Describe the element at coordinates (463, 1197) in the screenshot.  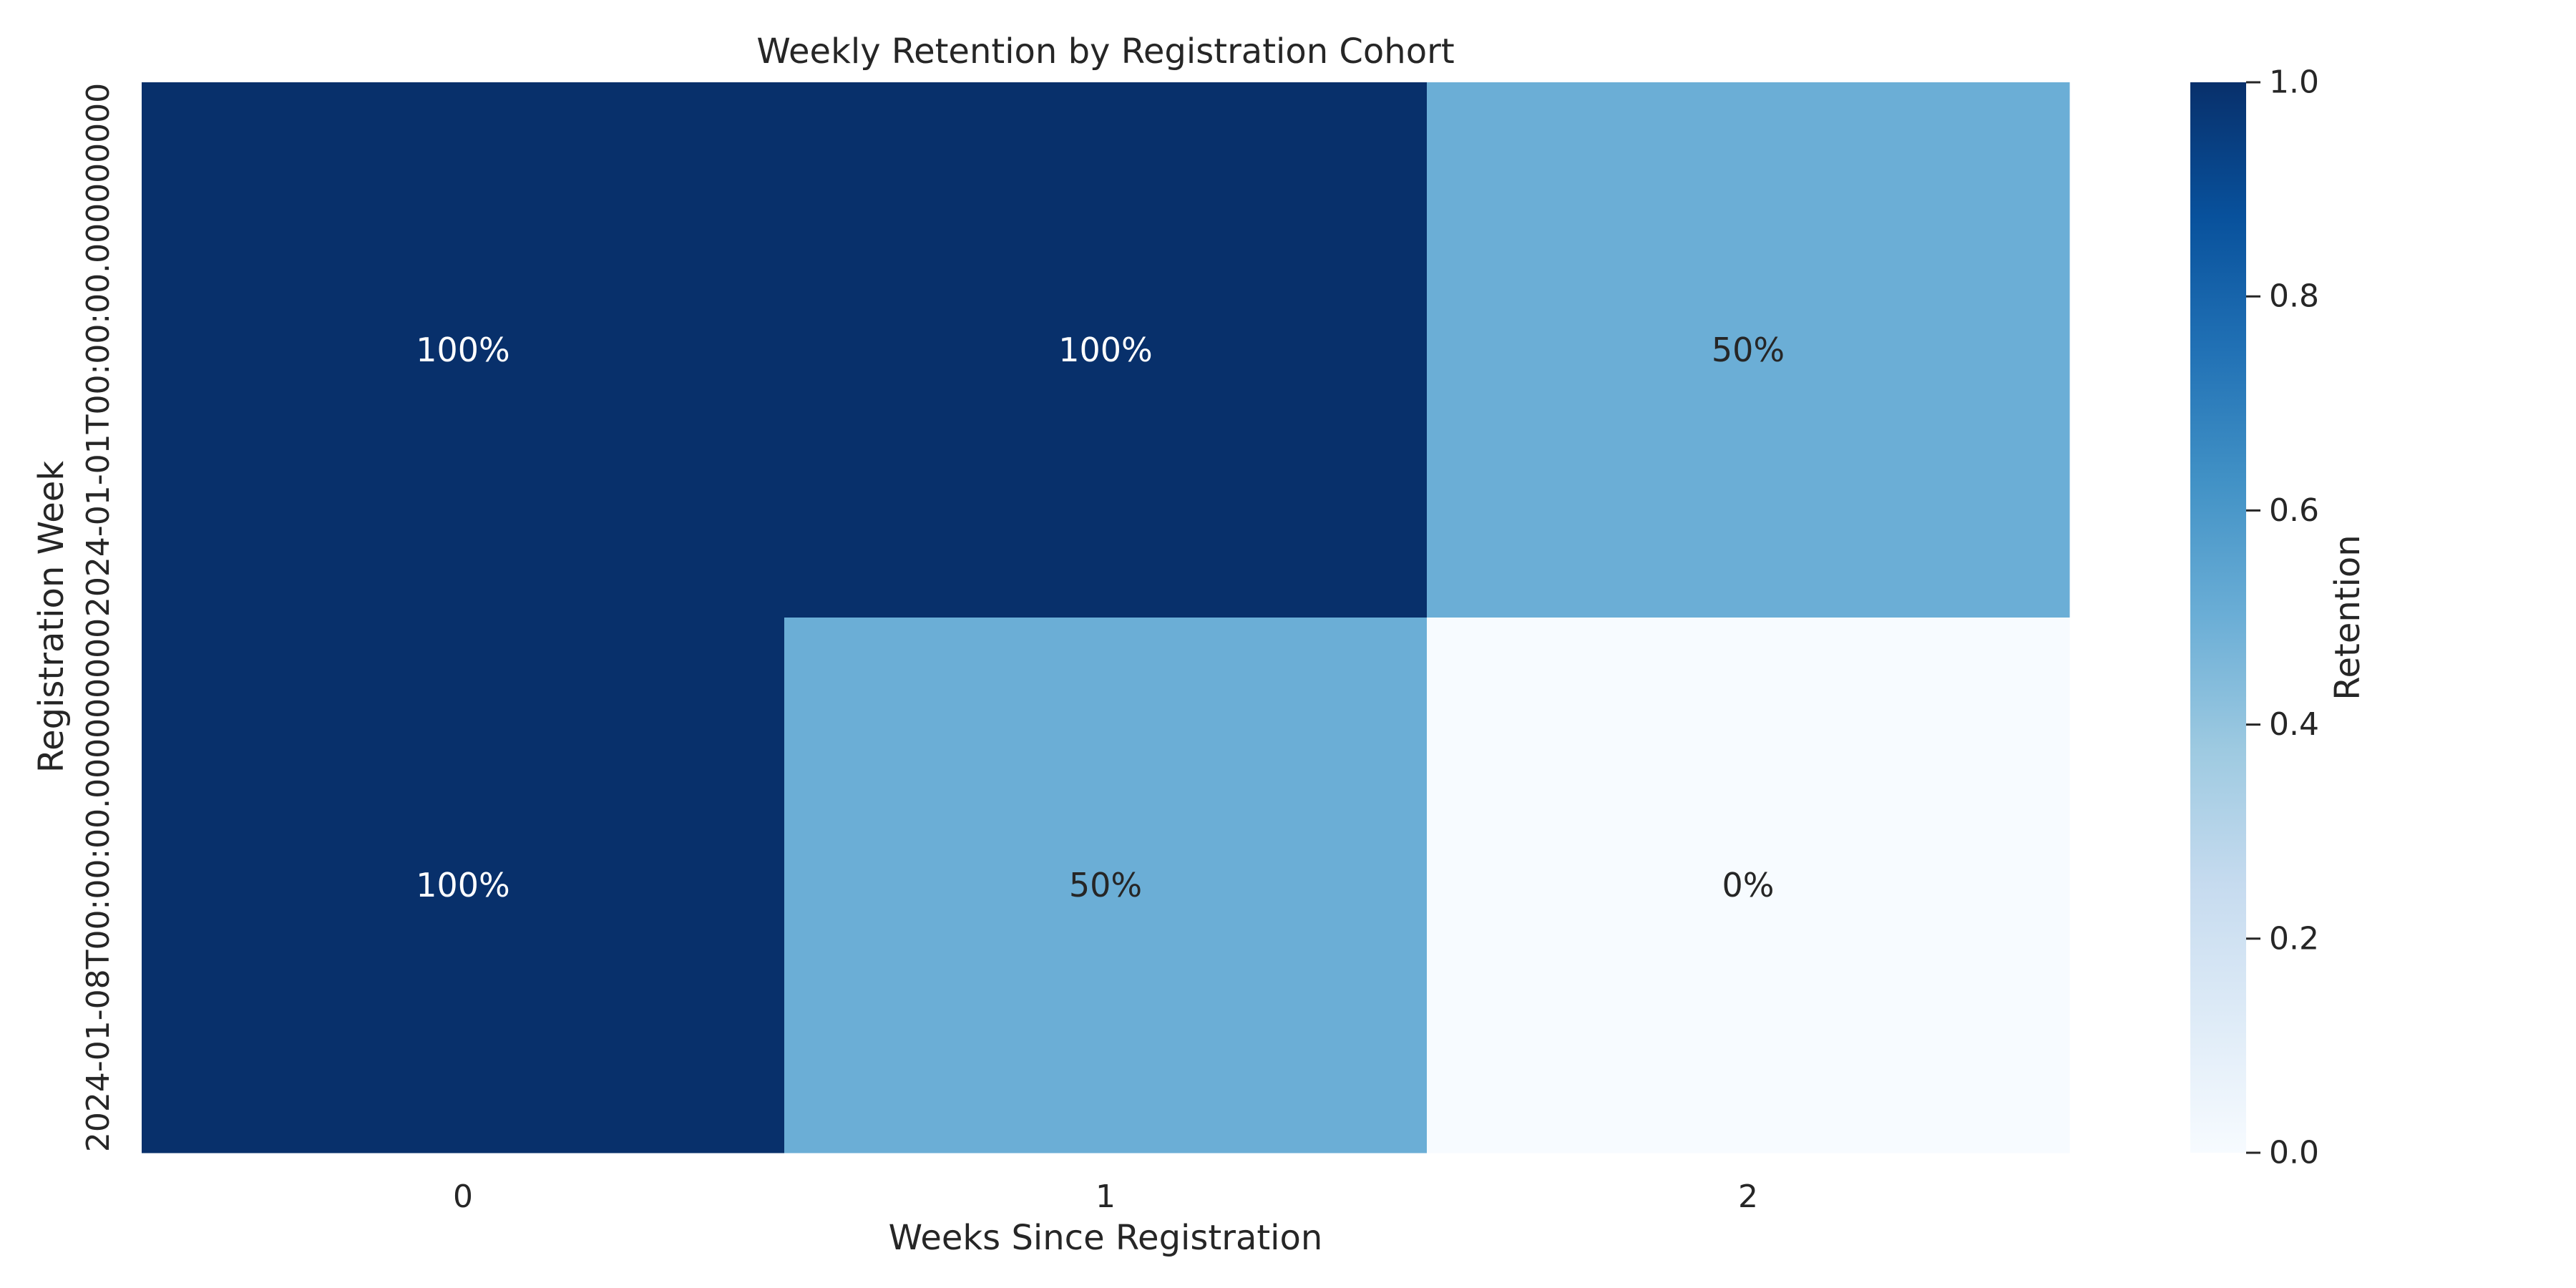
I see `x-tick-label-0: 0` at that location.